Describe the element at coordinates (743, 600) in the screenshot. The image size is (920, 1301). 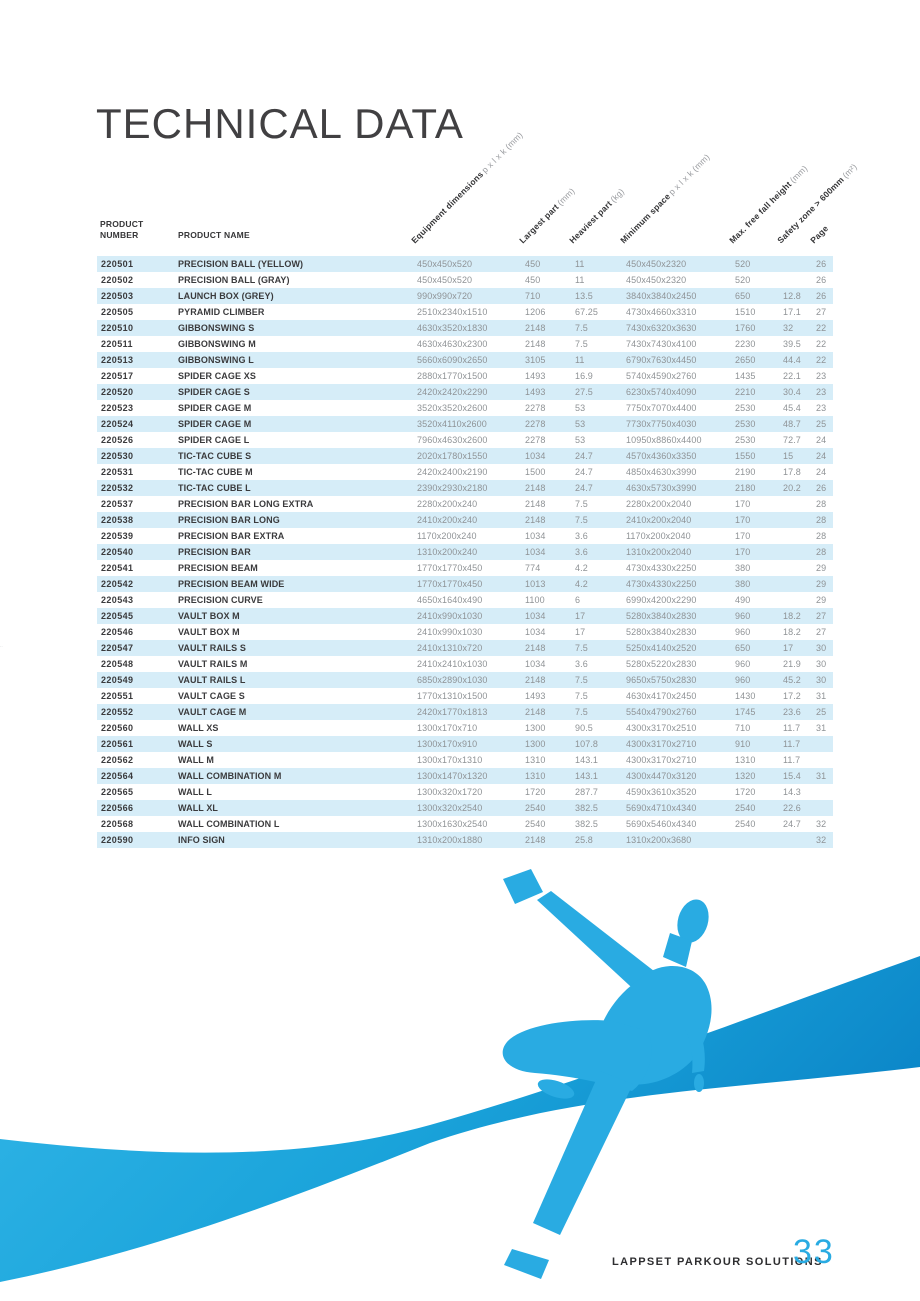
I see `cell-max-free-fall-height: 490` at that location.